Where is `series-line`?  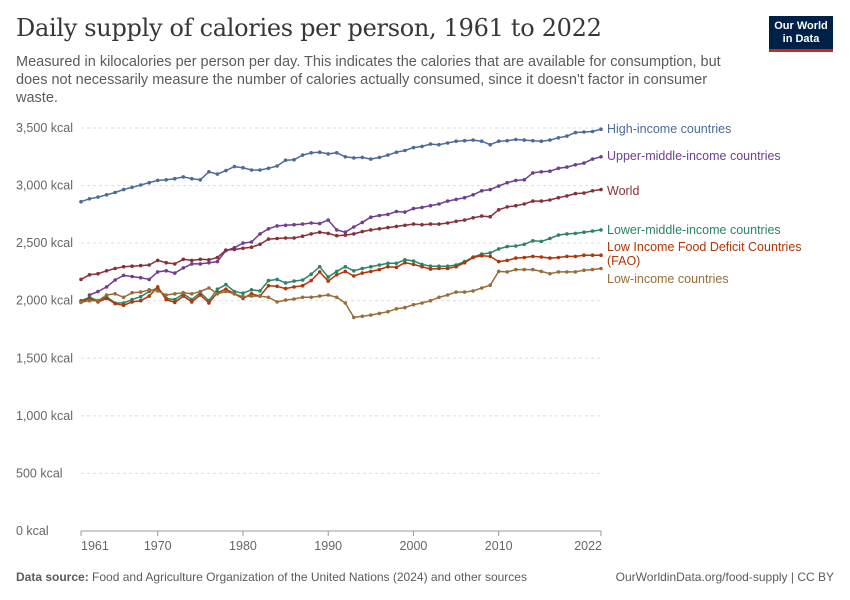
series-line is located at coordinates (340, 280).